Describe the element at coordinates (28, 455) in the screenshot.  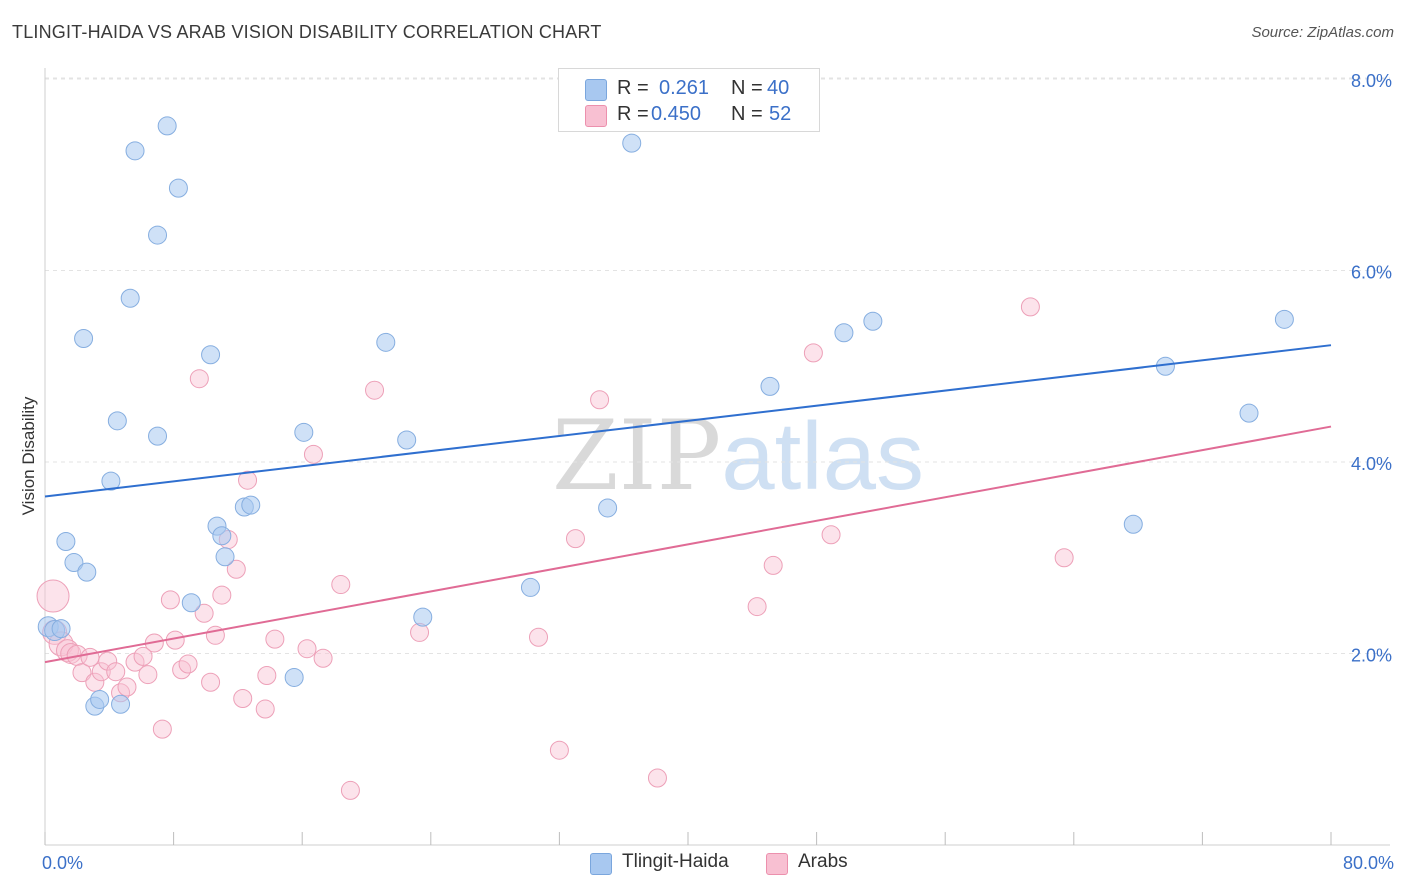
I see `y-axis-label: Vision Disability` at that location.